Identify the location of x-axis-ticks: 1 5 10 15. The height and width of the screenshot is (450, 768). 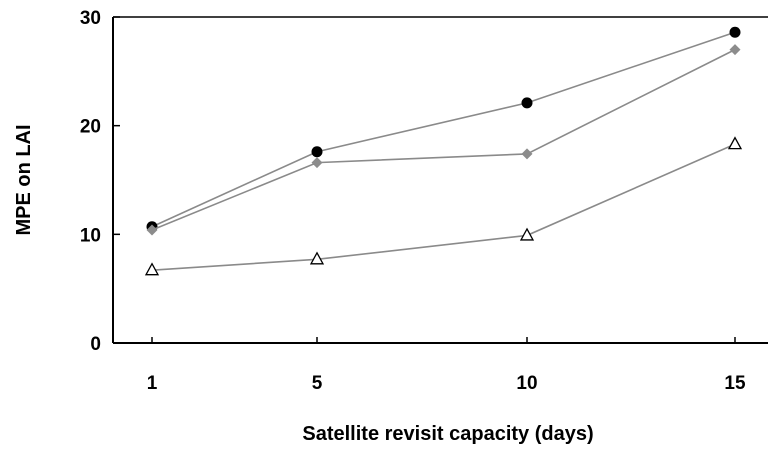
(446, 365).